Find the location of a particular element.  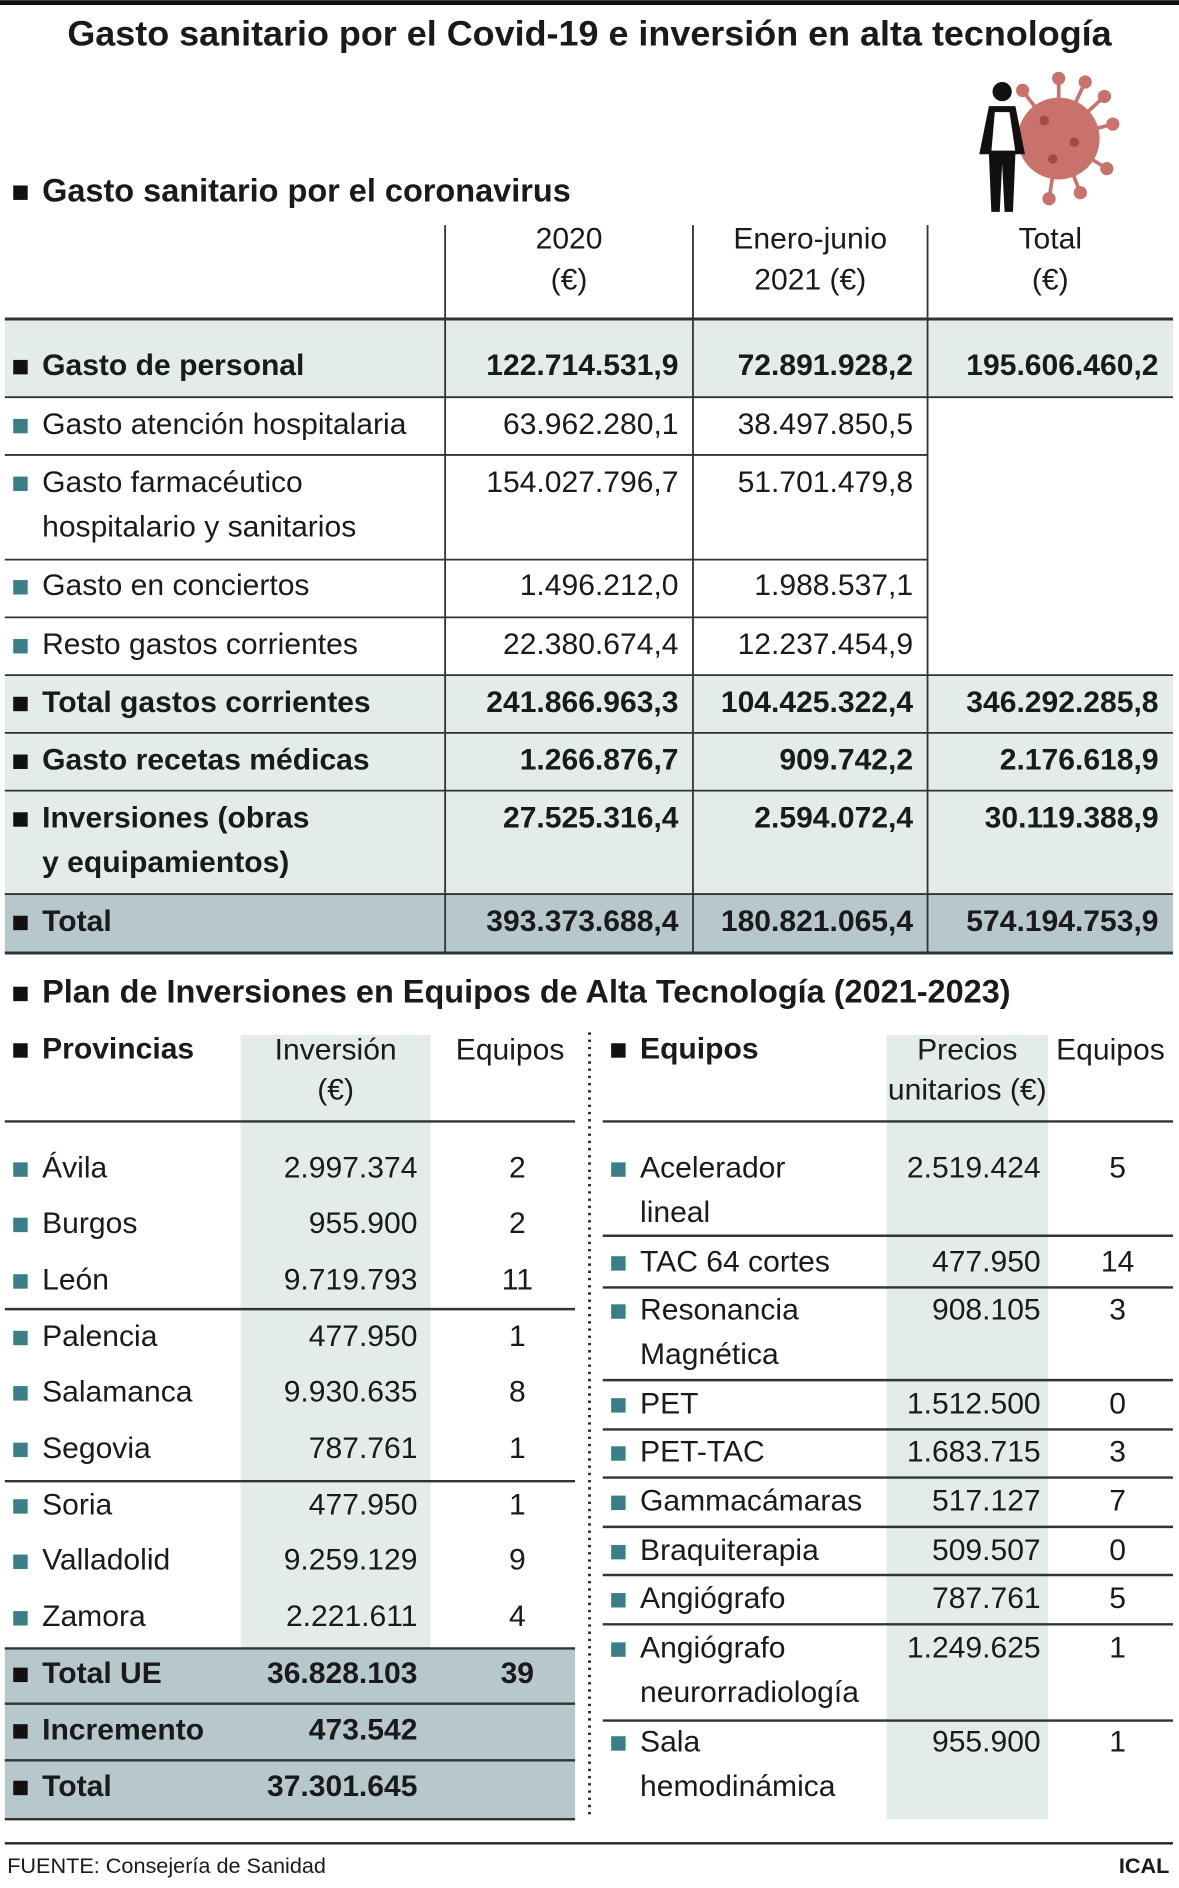

cell-value: 574.194.753,9 is located at coordinates (1062, 921).